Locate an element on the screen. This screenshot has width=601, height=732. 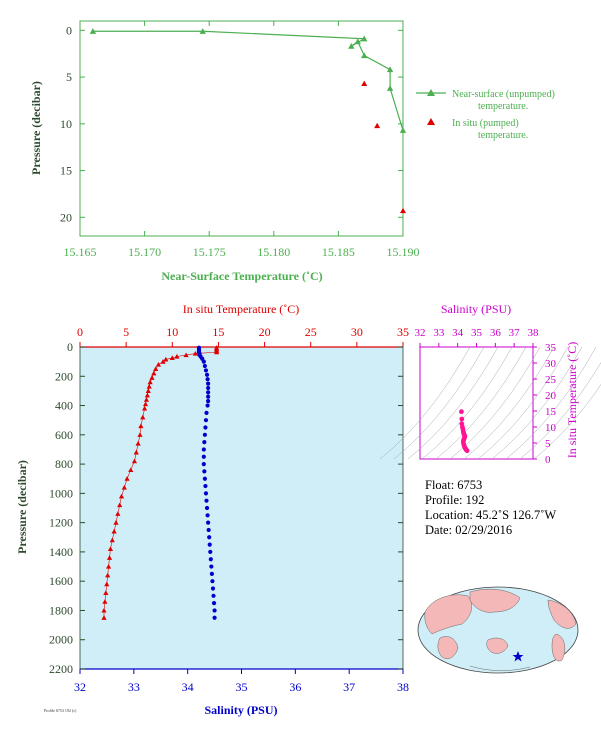
plot1-xlabel: Near-Surface Temperature (˚C) is located at coordinates (241, 276).